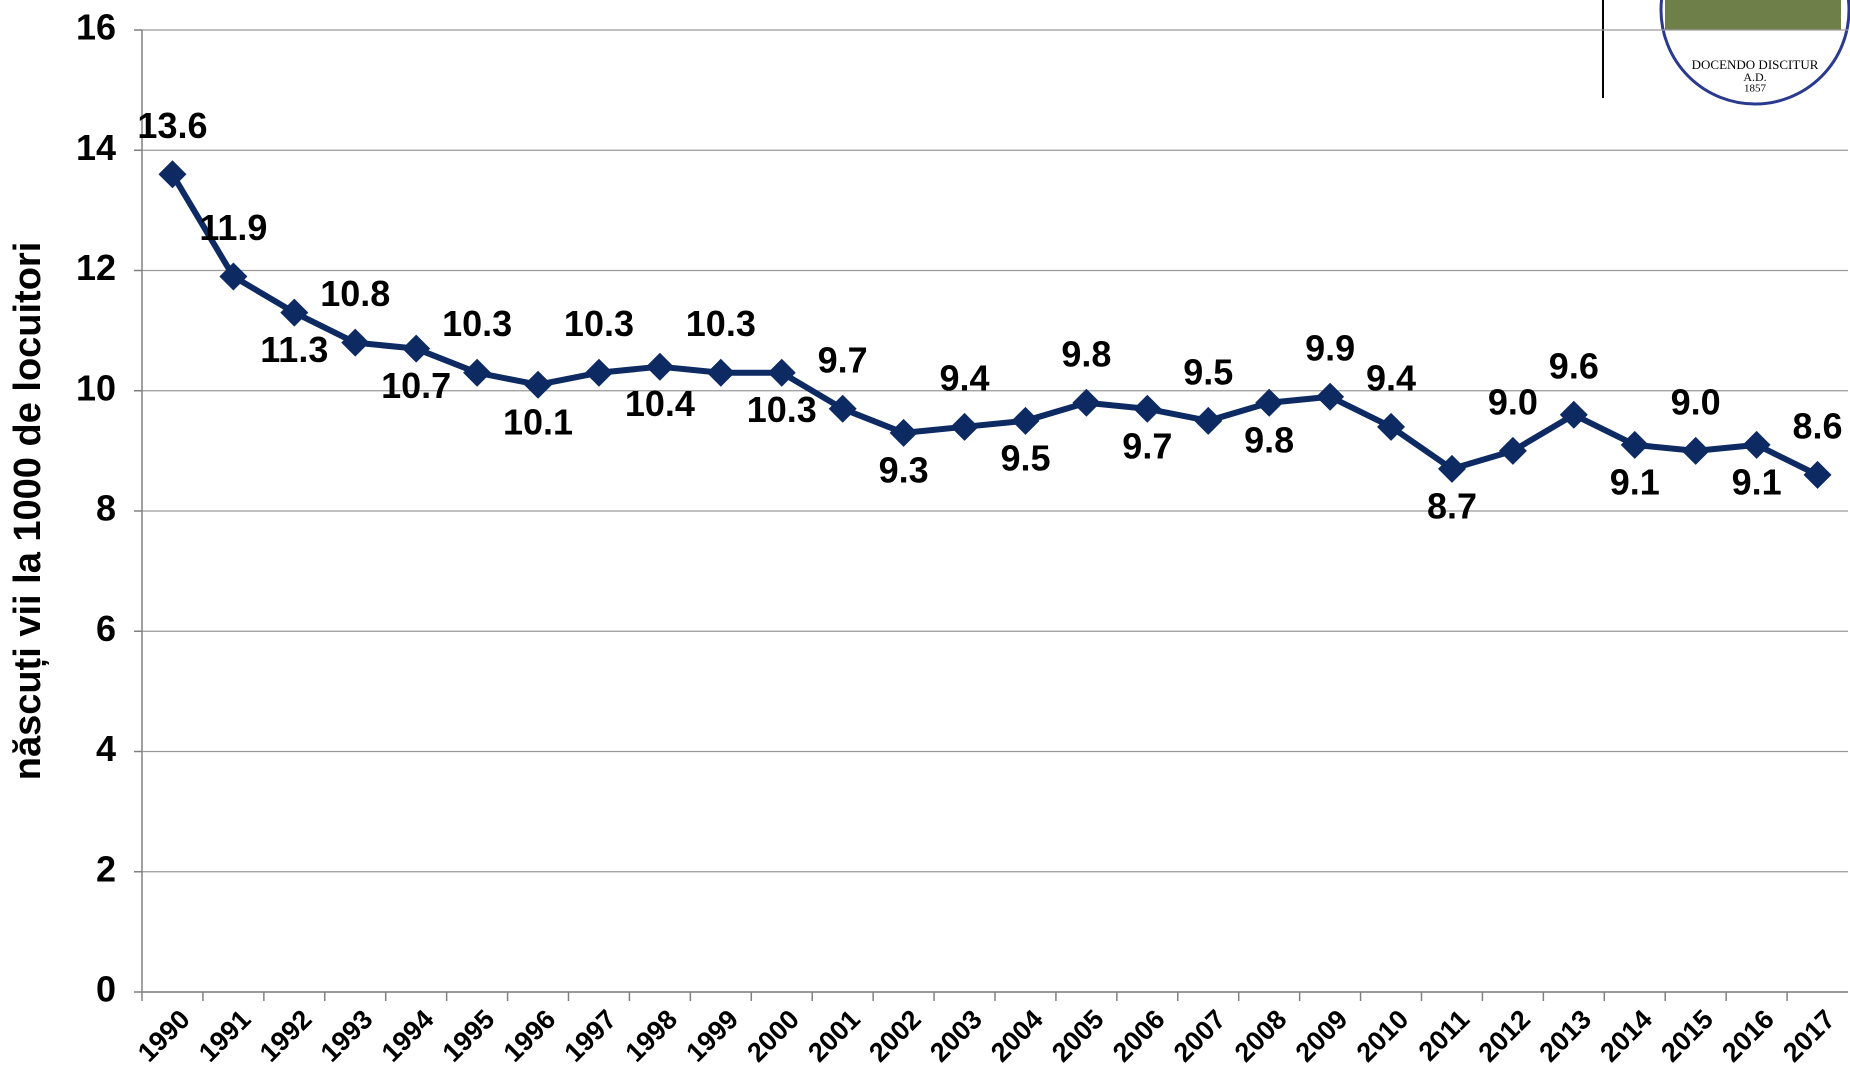 The image size is (1850, 1081). Describe the element at coordinates (172, 125) in the screenshot. I see `data-label: 13.6` at that location.